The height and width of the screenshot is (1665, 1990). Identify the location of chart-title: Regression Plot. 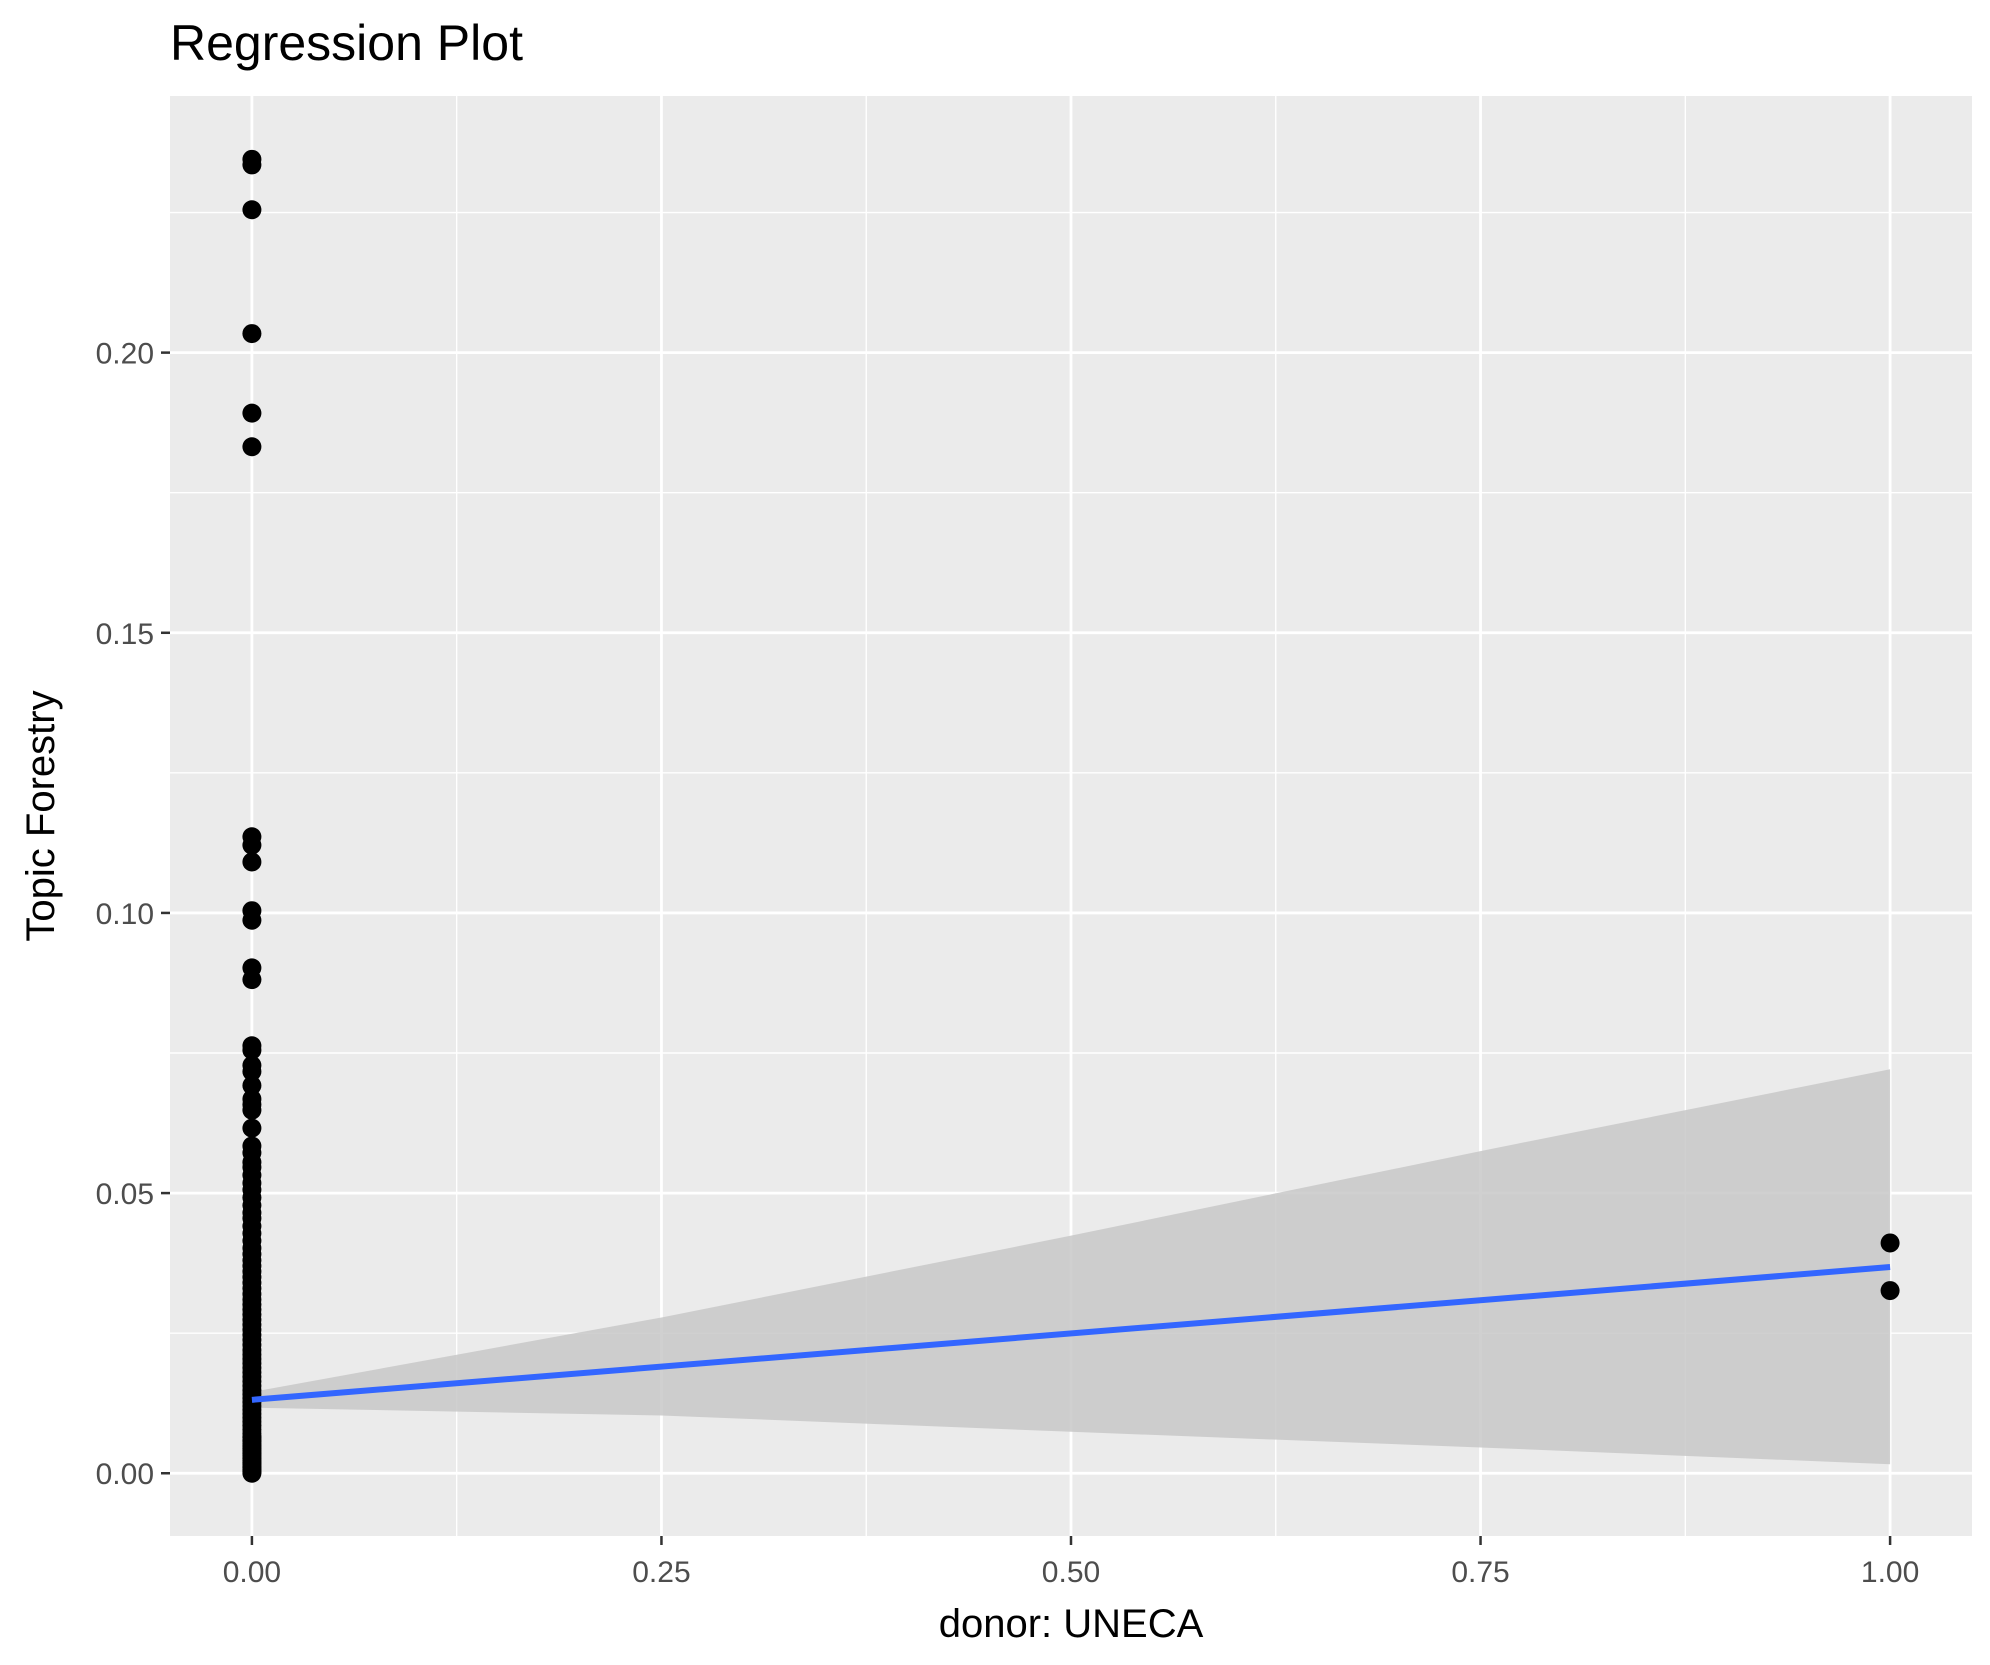
(346, 43).